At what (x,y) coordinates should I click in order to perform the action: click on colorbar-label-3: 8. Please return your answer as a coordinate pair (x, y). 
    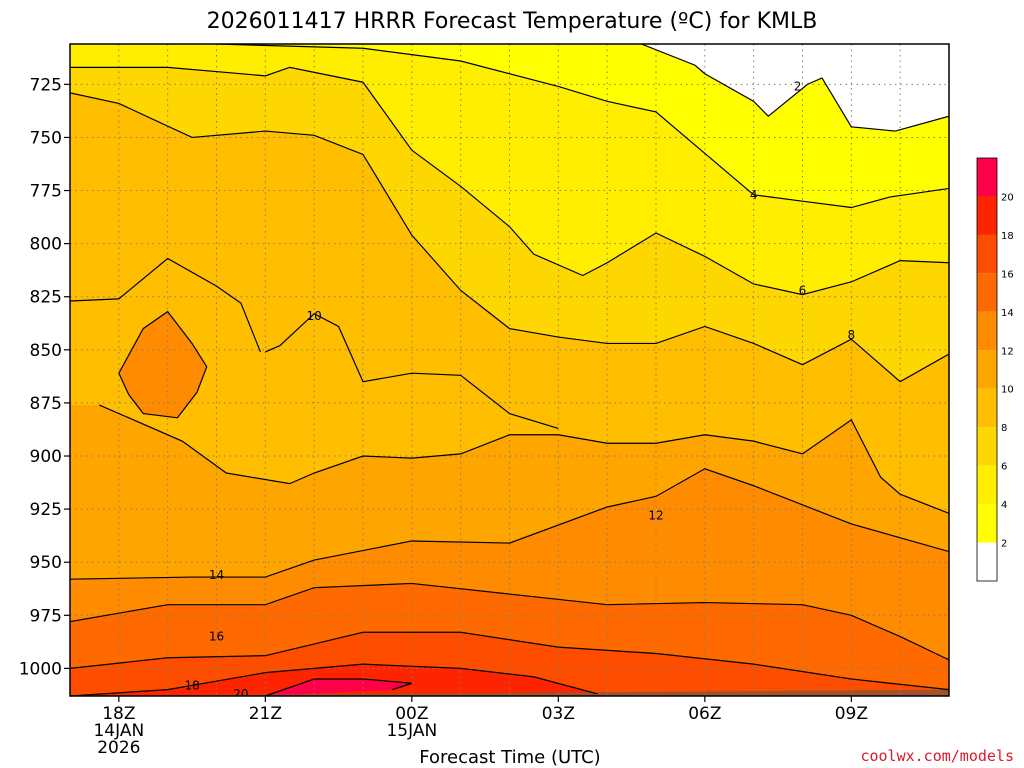
    Looking at the image, I should click on (1004, 428).